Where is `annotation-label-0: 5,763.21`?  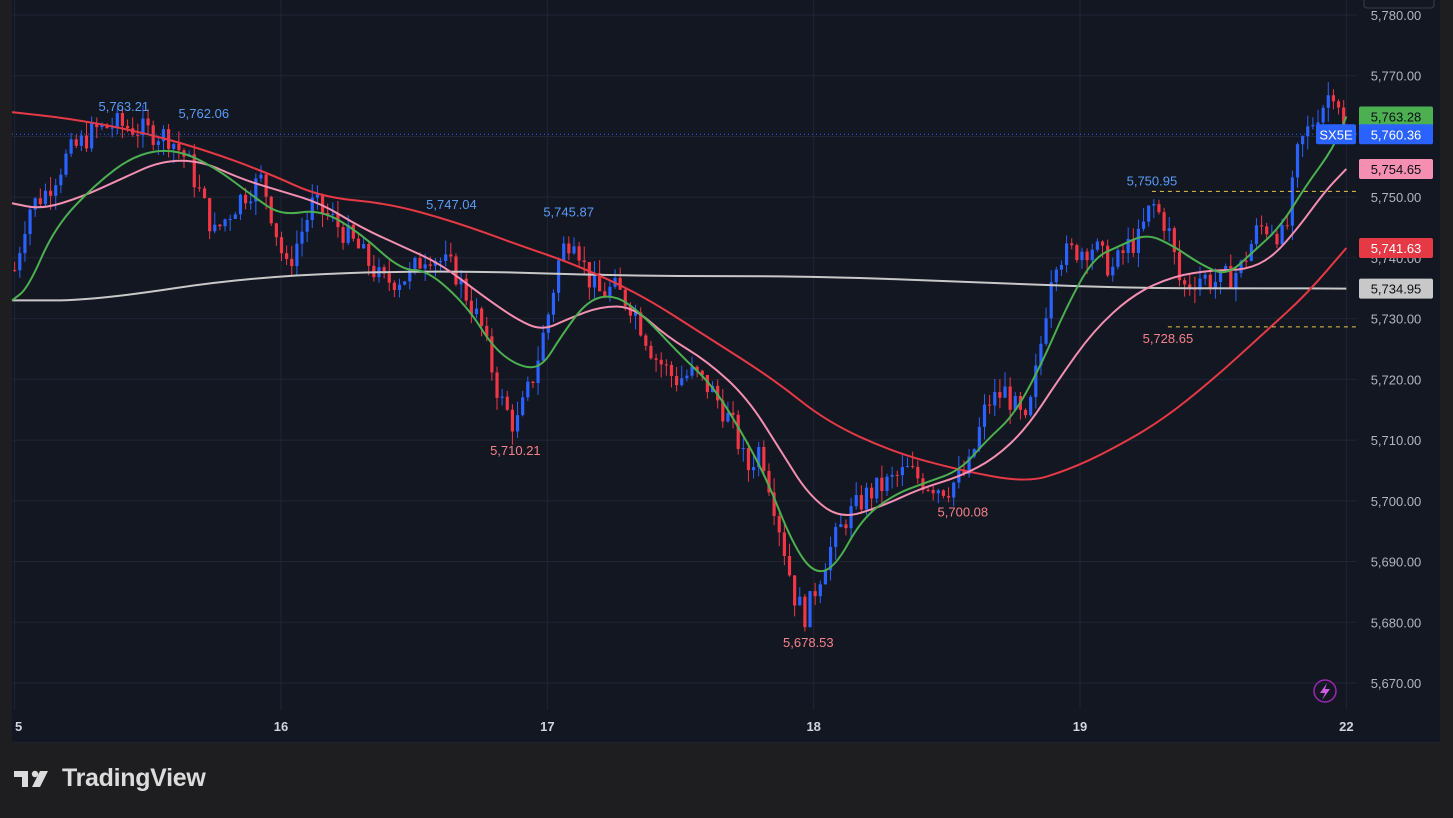 annotation-label-0: 5,763.21 is located at coordinates (124, 106).